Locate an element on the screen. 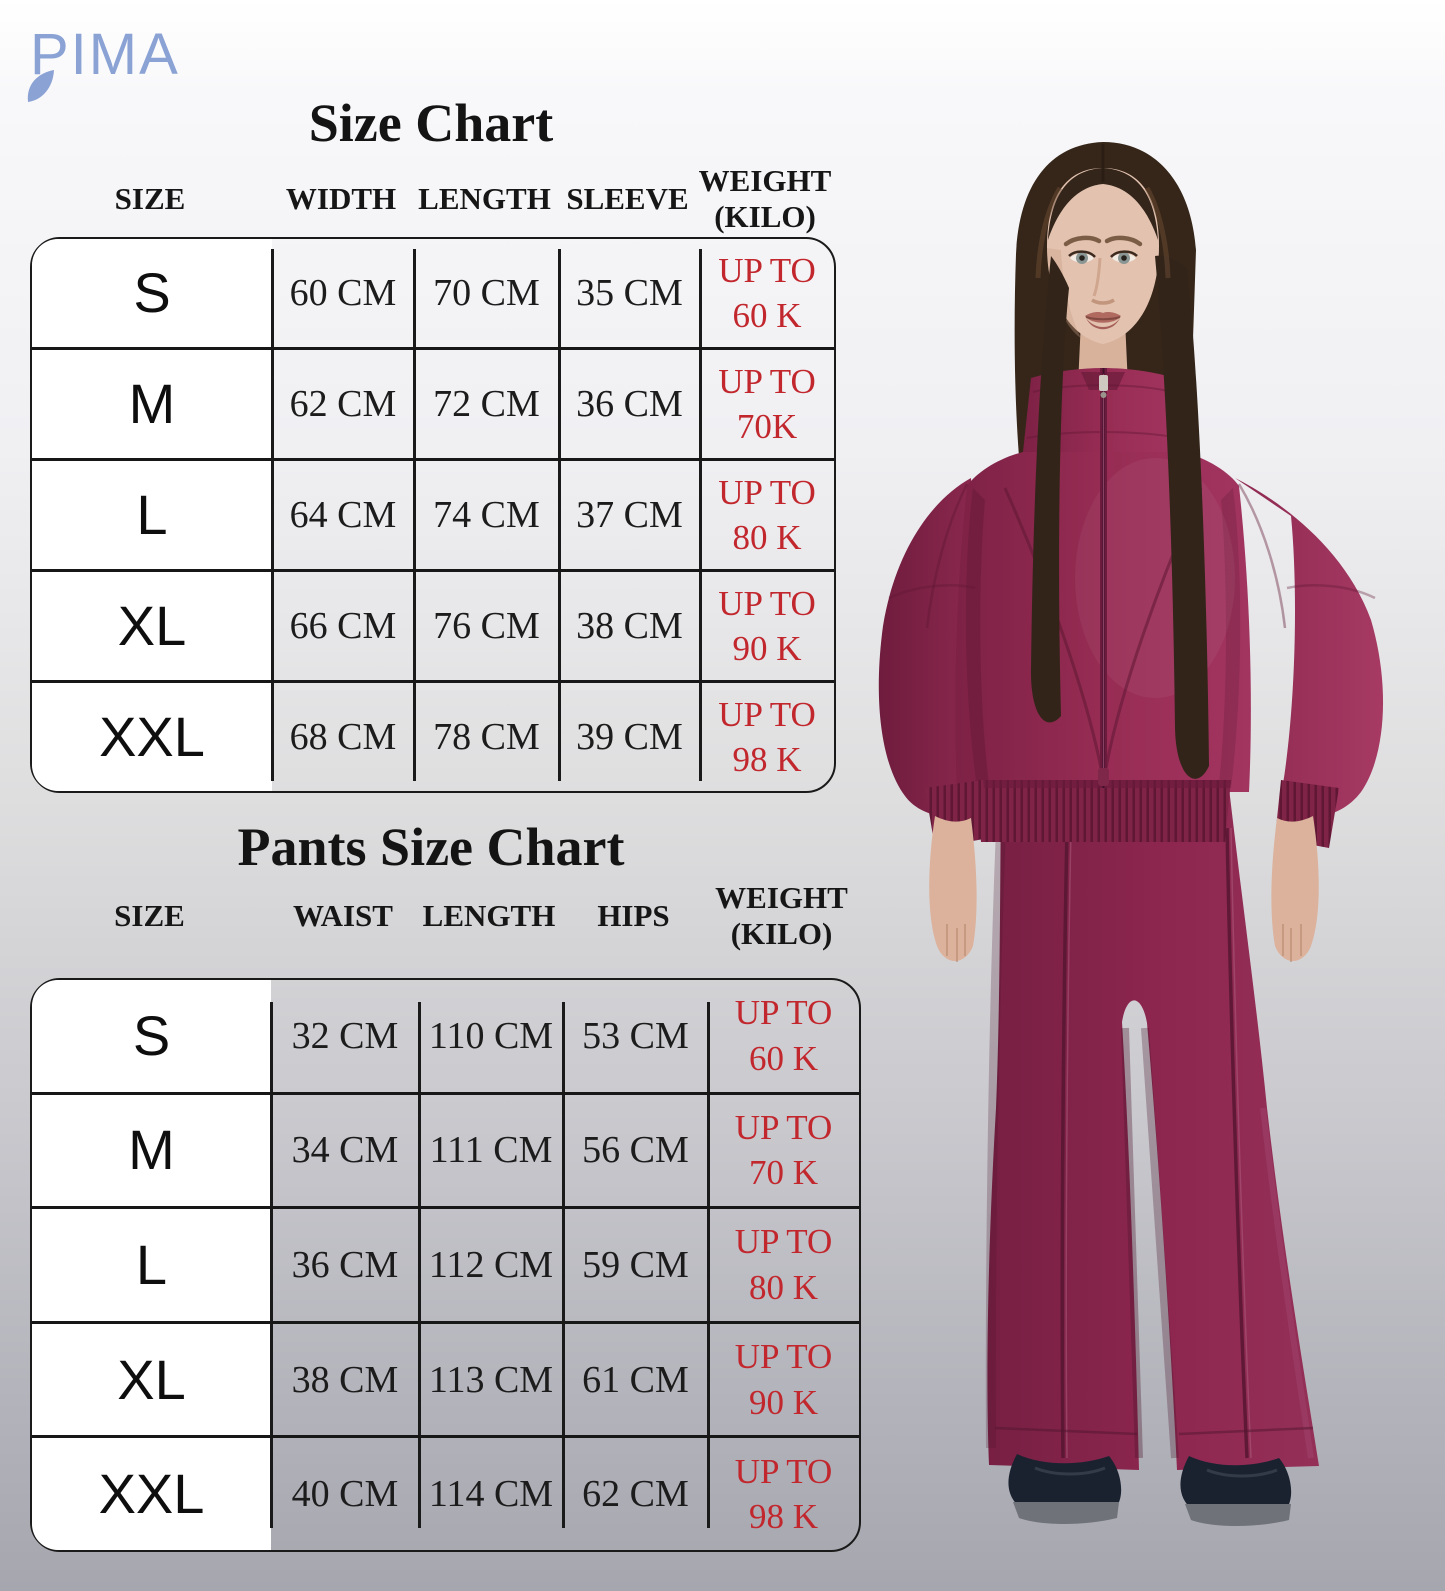 This screenshot has width=1445, height=1591. measurement-cell: 32 CM is located at coordinates (345, 1035).